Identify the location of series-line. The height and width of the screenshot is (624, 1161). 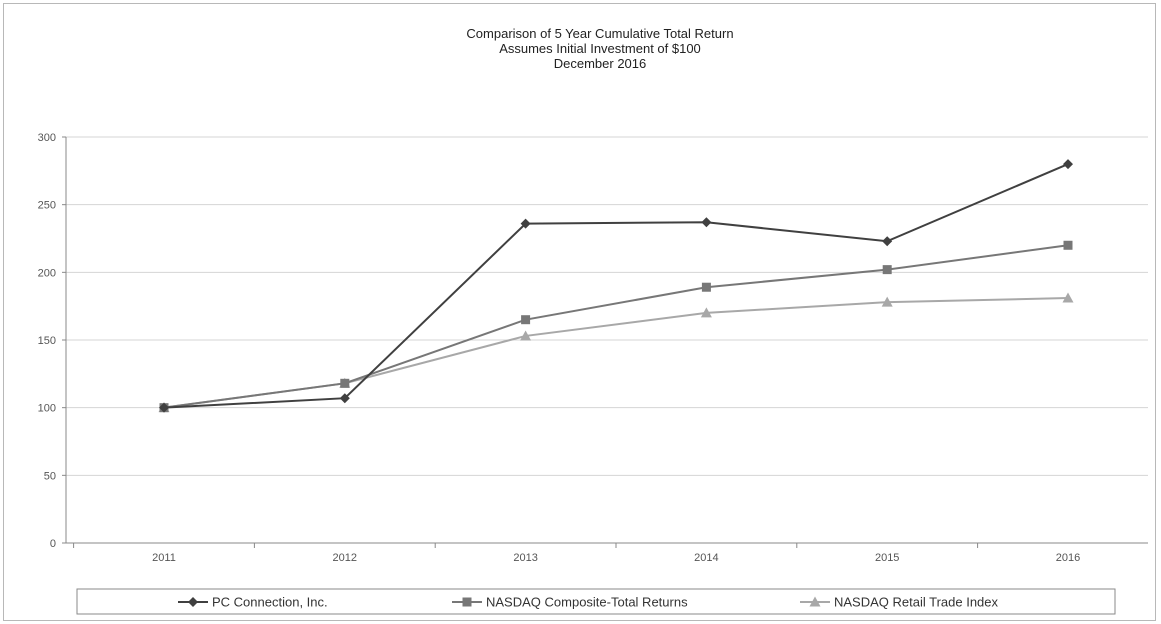
(616, 353).